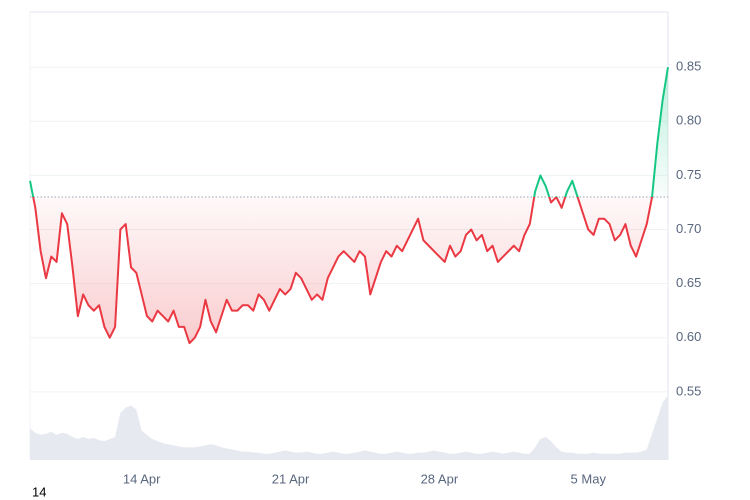 This screenshot has height=500, width=750. I want to click on y-tick-label: 0.75, so click(688, 174).